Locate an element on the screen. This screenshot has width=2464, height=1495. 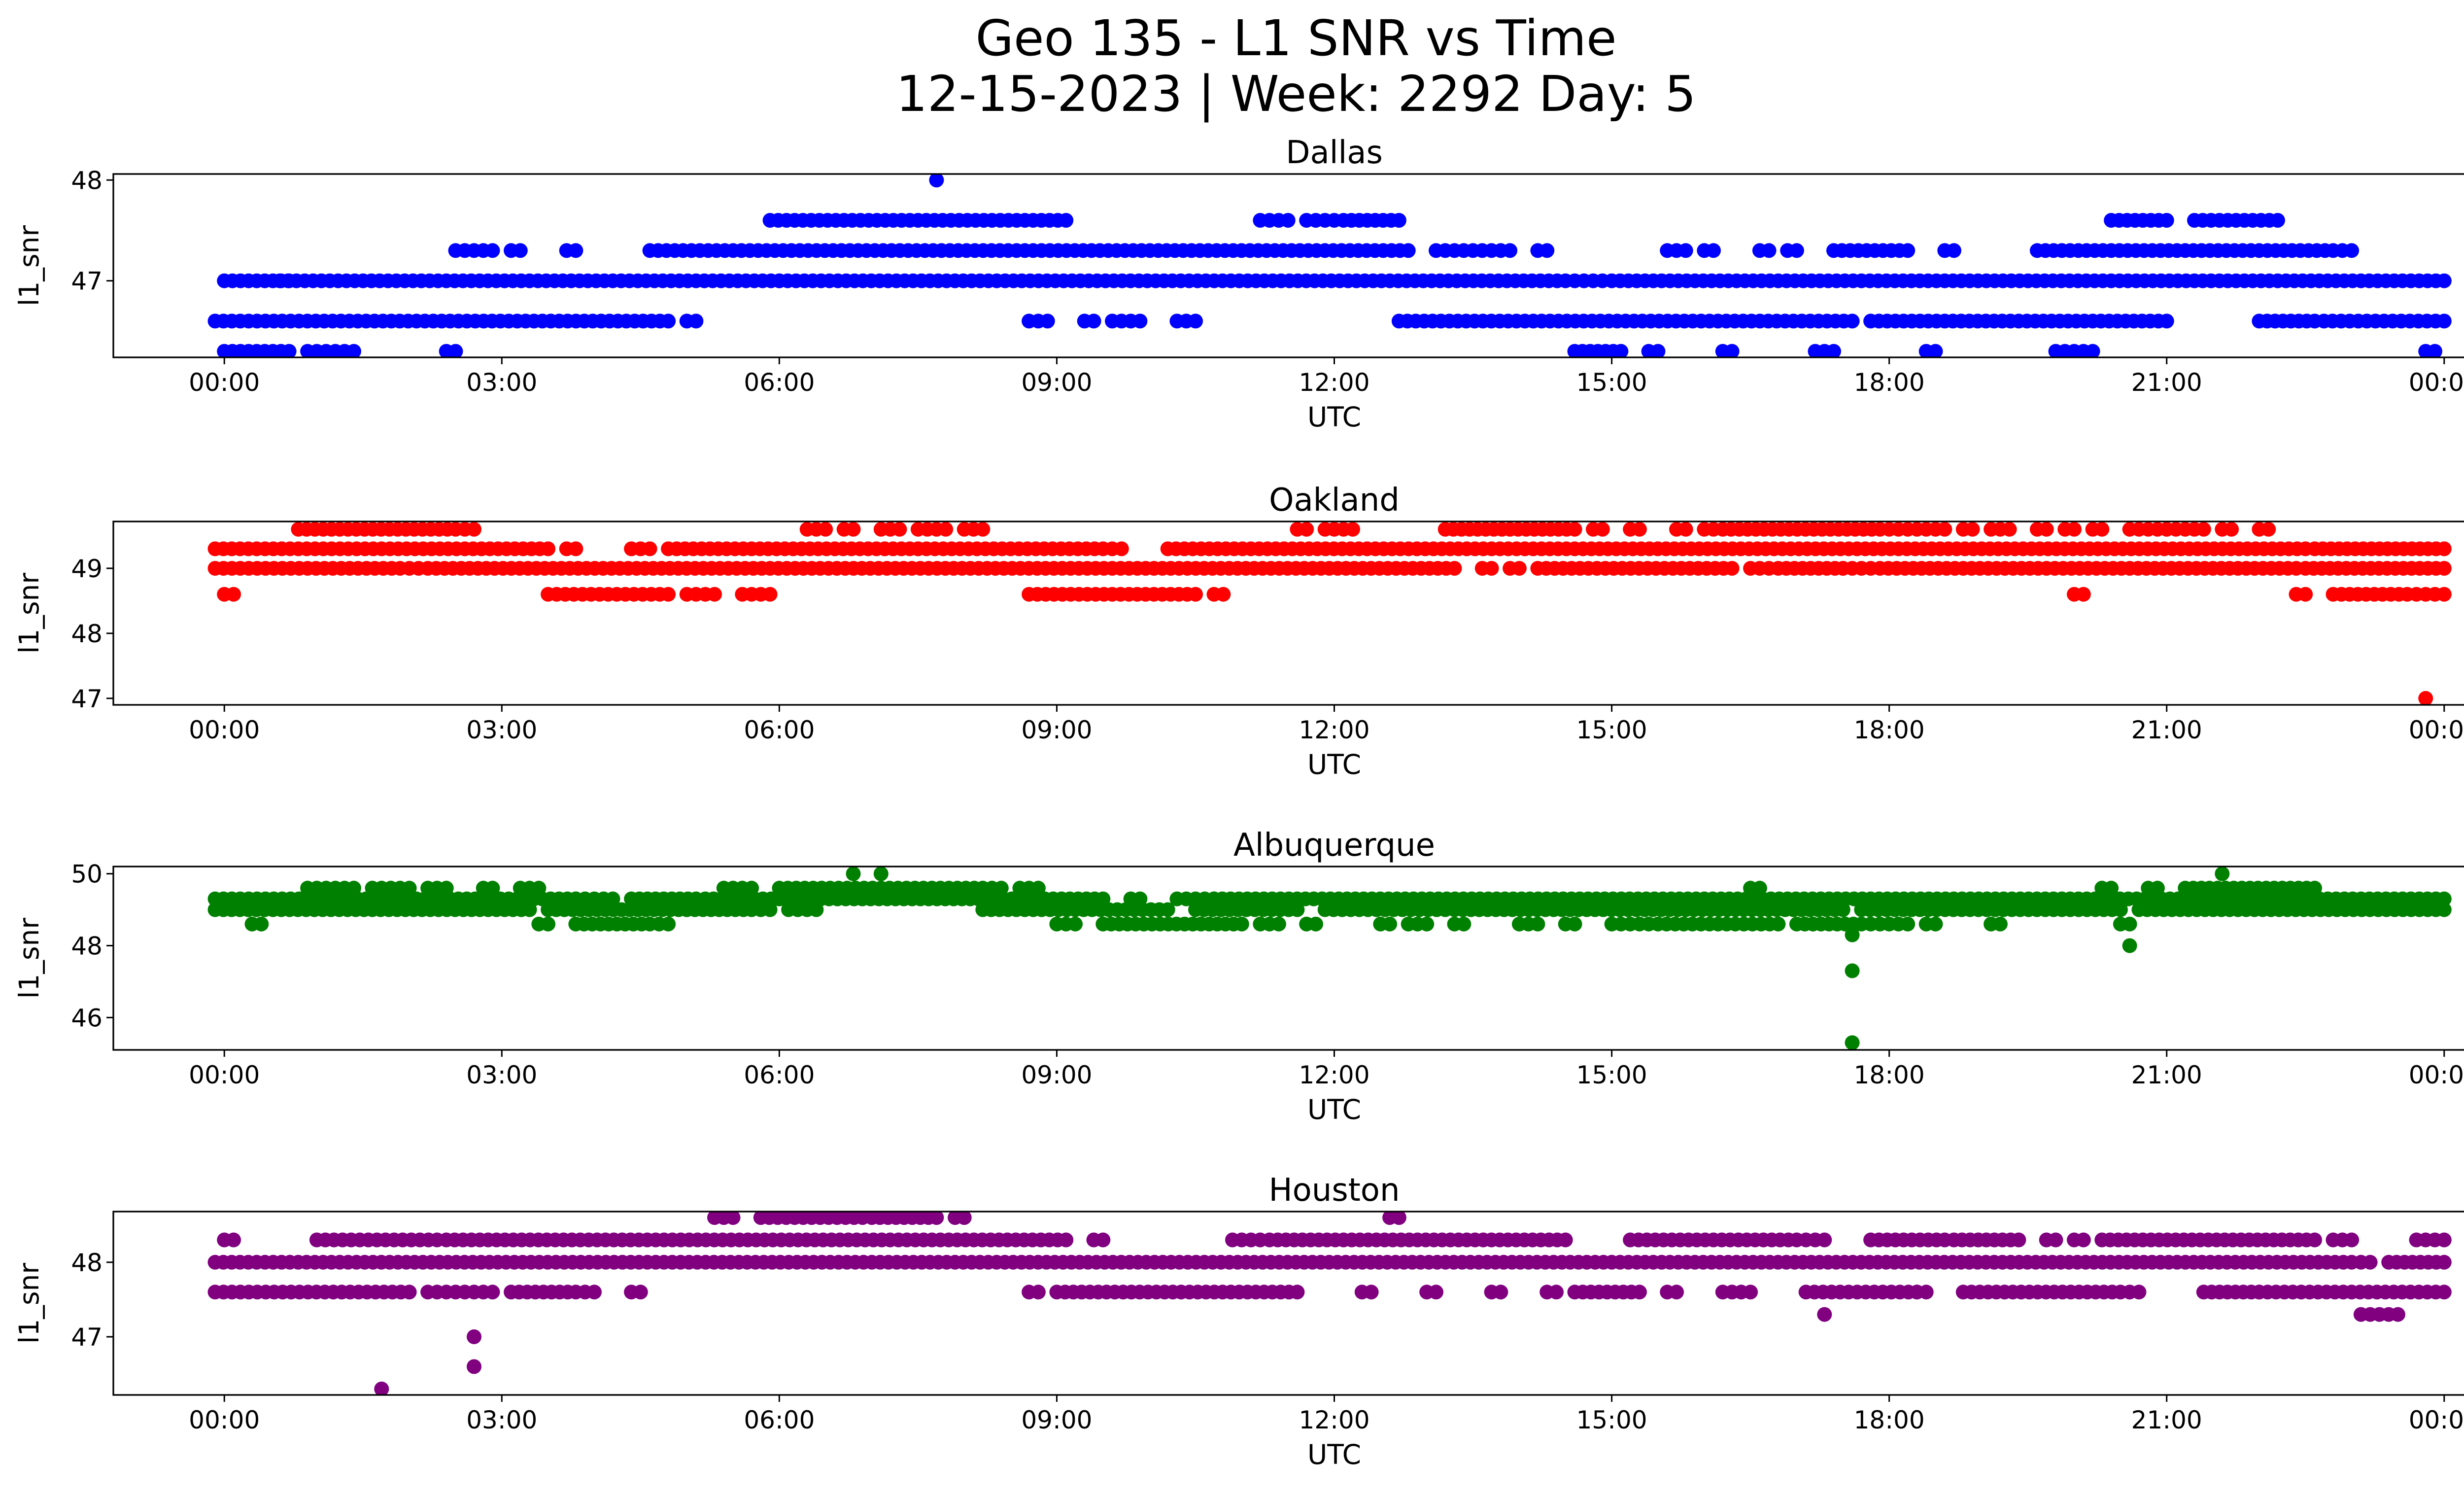
x-tick-label: 21:00 is located at coordinates (2166, 1075).